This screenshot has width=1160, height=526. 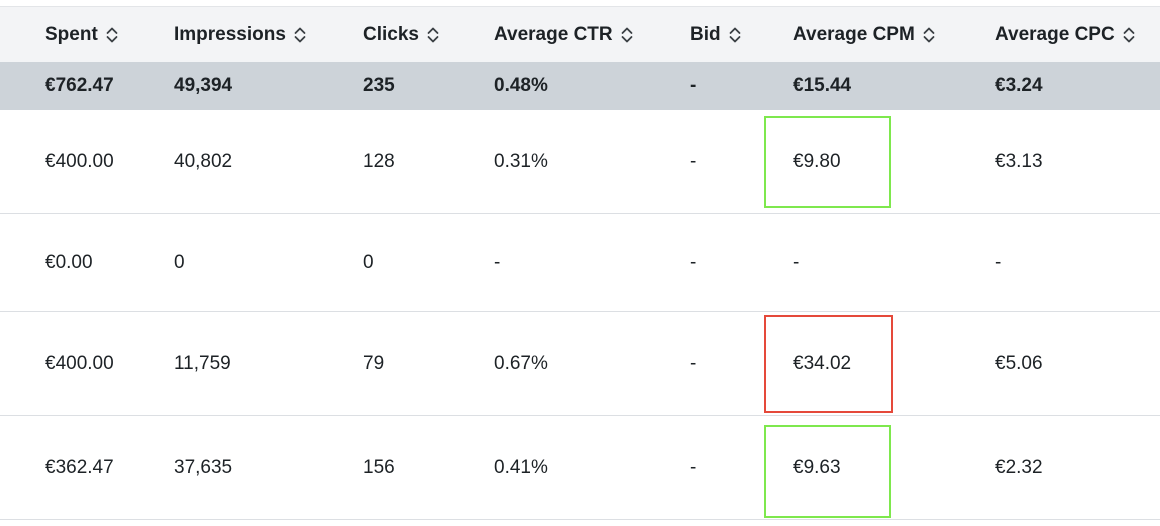 I want to click on column-header-spent: Spent, so click(x=82, y=34).